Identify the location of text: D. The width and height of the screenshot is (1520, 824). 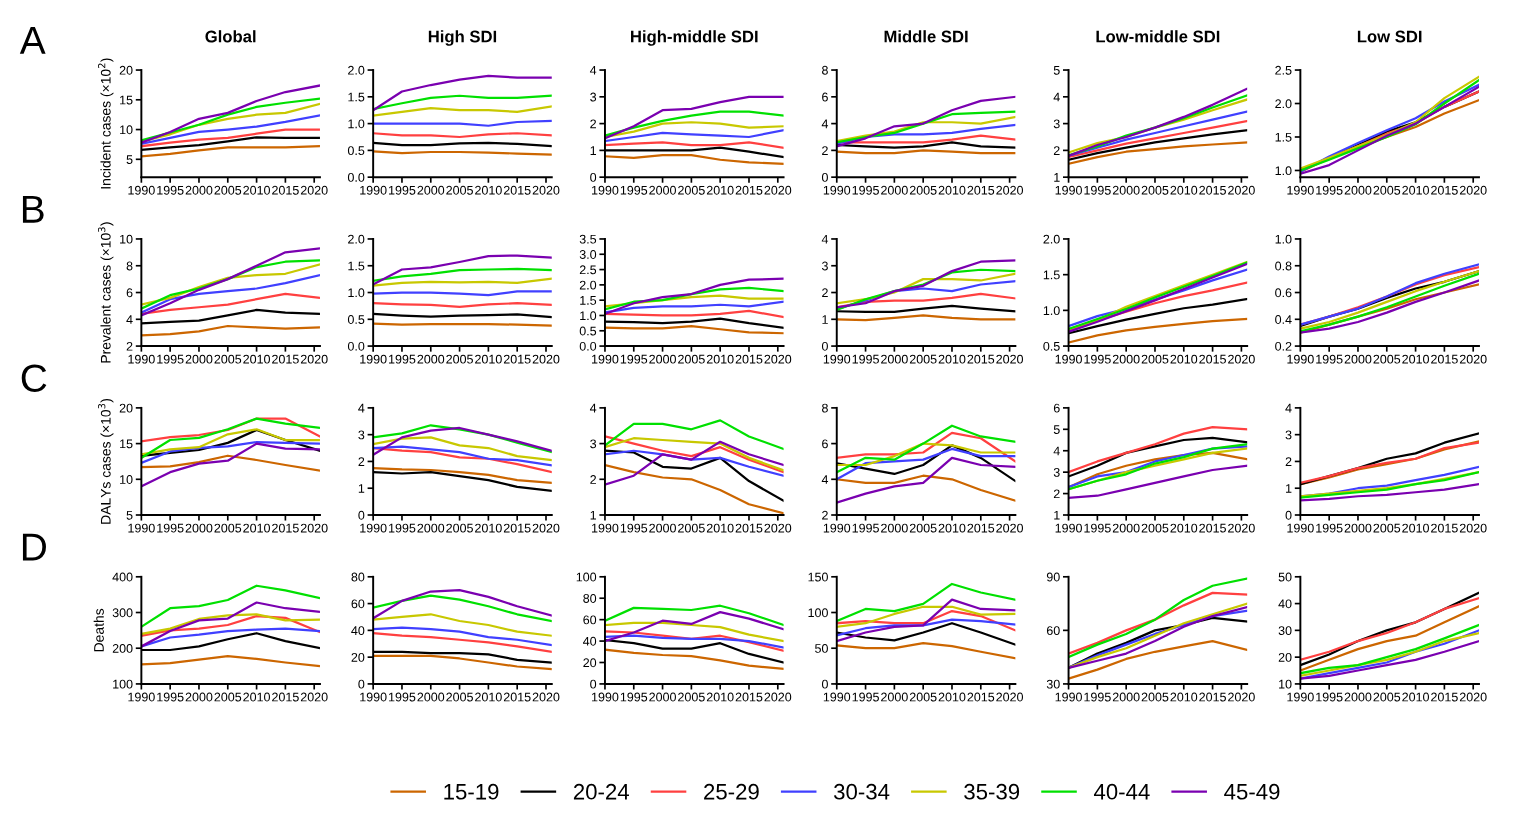
(34, 547).